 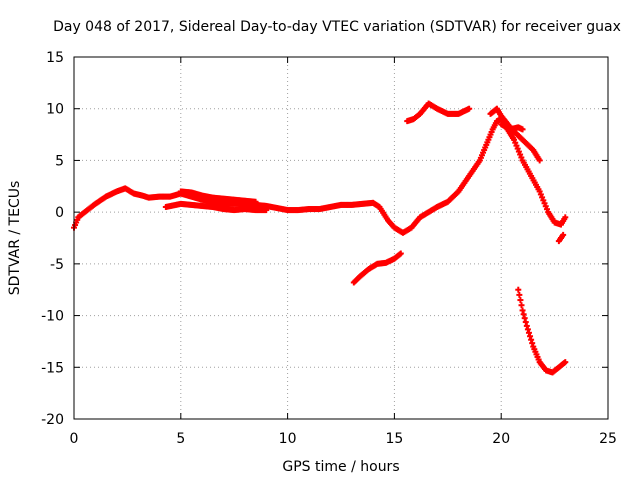 What do you see at coordinates (59, 213) in the screenshot?
I see `y-tick-label: 0` at bounding box center [59, 213].